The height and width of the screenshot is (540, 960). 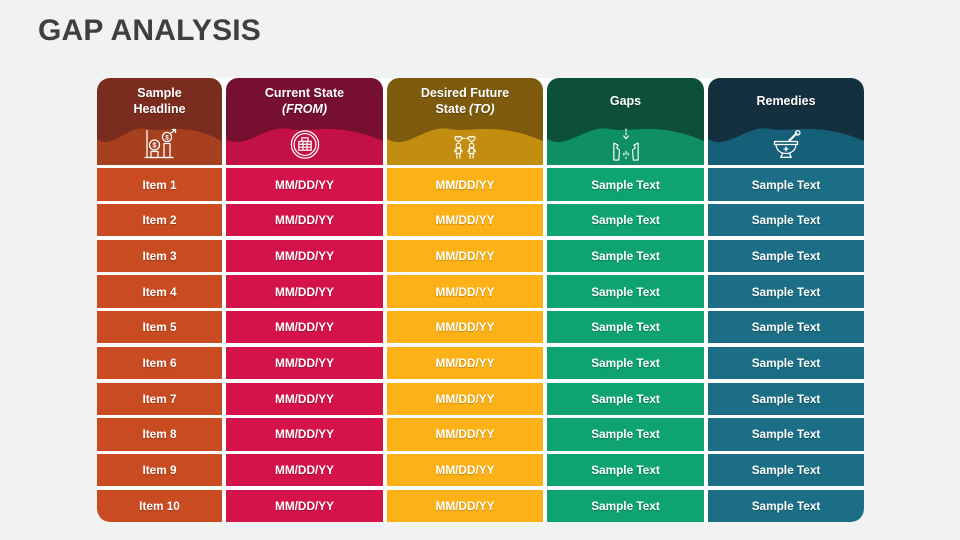 I want to click on column-header-headline: Sample Headline $ $, so click(x=159, y=121).